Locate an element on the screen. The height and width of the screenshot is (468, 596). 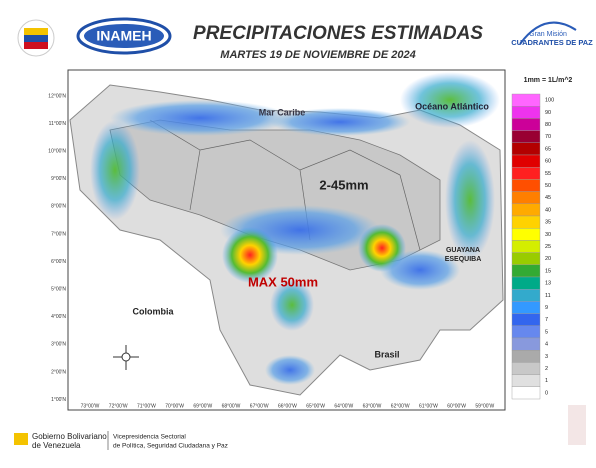
lat-label: 3°00'N is located at coordinates (58, 345).